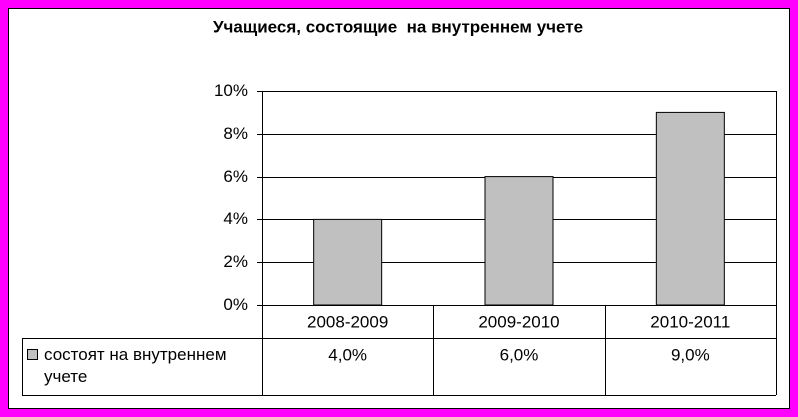 The width and height of the screenshot is (798, 417). I want to click on legend-label: состоят на внутреннем учете, so click(135, 365).